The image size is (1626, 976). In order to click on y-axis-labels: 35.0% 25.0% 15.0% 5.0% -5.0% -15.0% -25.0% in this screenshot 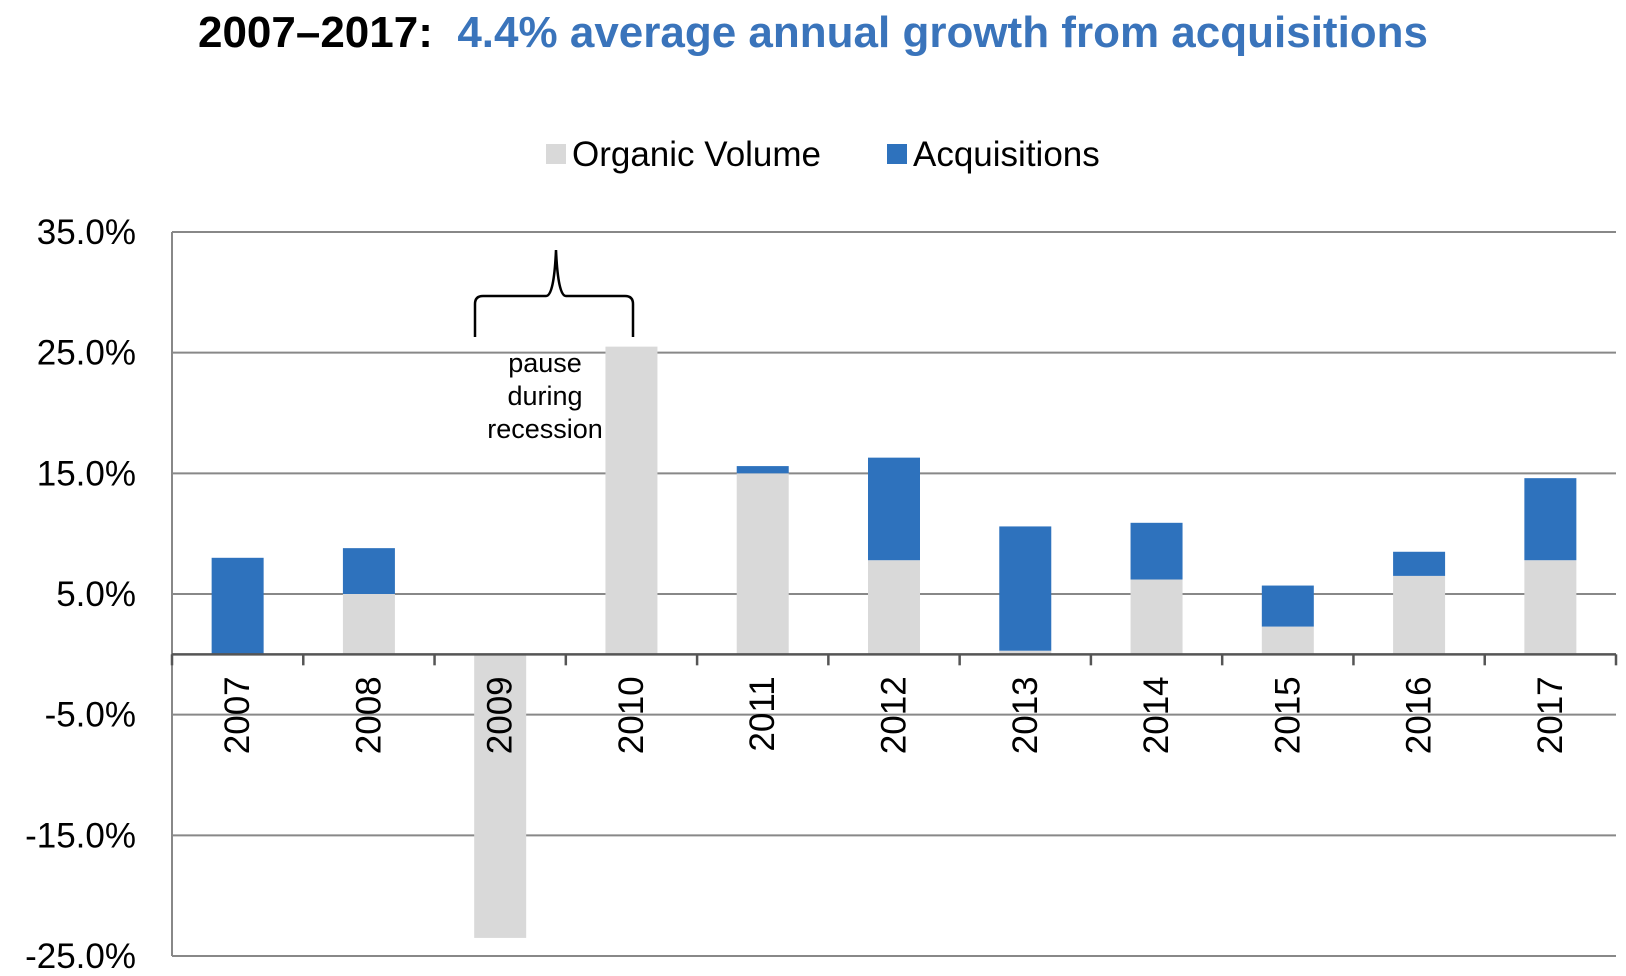, I will do `click(80, 594)`.